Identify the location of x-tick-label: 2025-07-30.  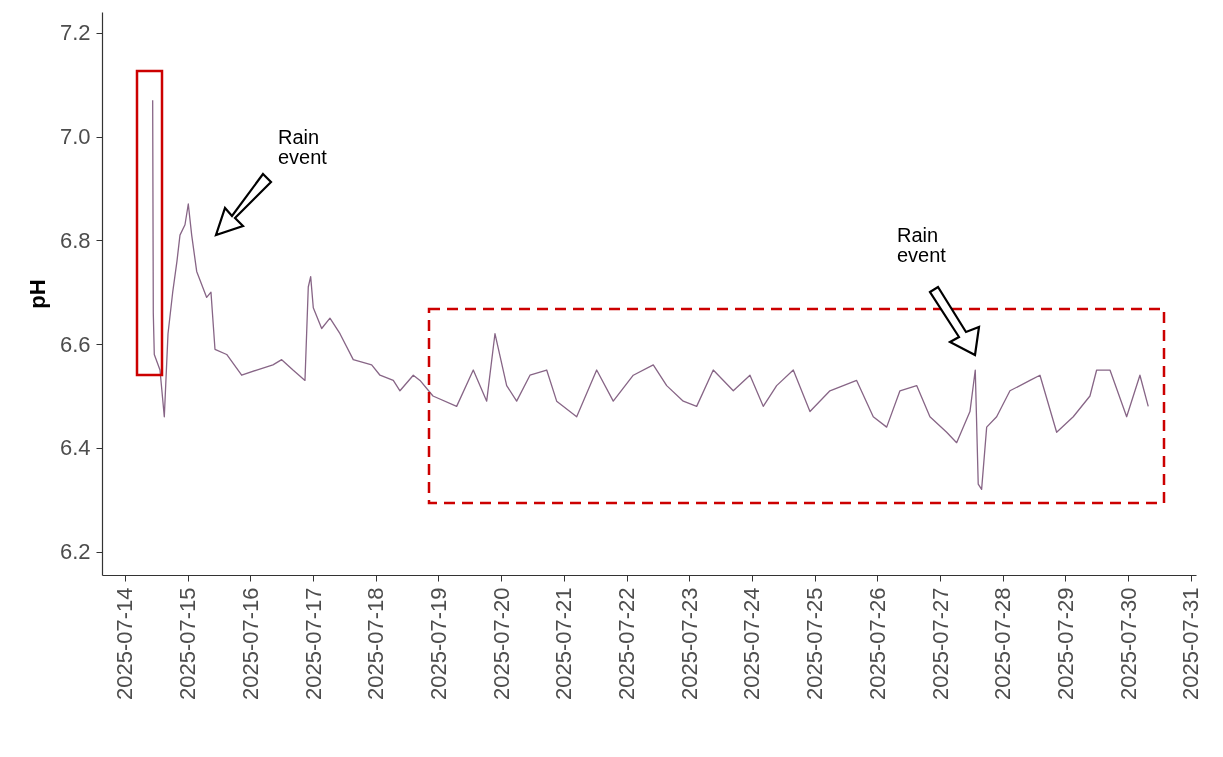
(1128, 644).